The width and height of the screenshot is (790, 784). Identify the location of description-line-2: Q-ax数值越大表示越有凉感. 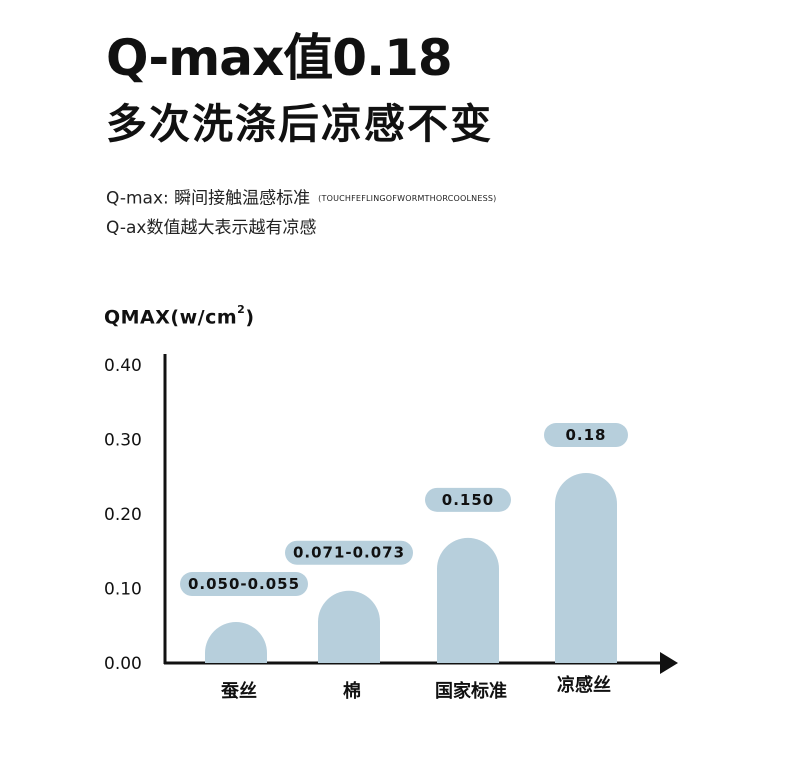
(211, 227).